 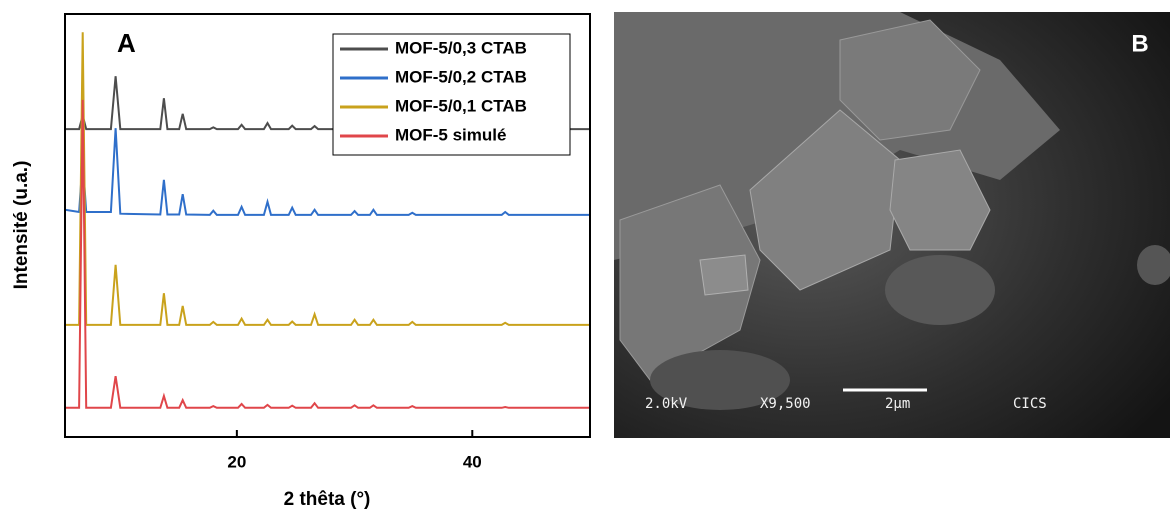 I want to click on sem-voltage: 2.0kV, so click(x=666, y=404).